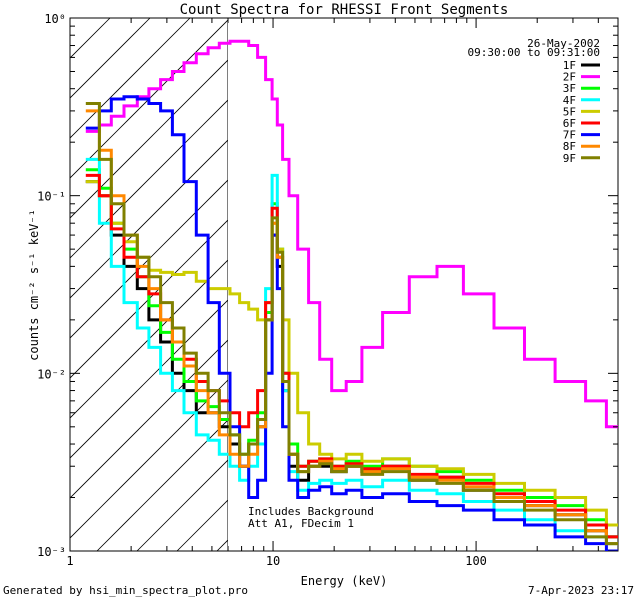  What do you see at coordinates (569, 111) in the screenshot?
I see `legend-label: 5F` at bounding box center [569, 111].